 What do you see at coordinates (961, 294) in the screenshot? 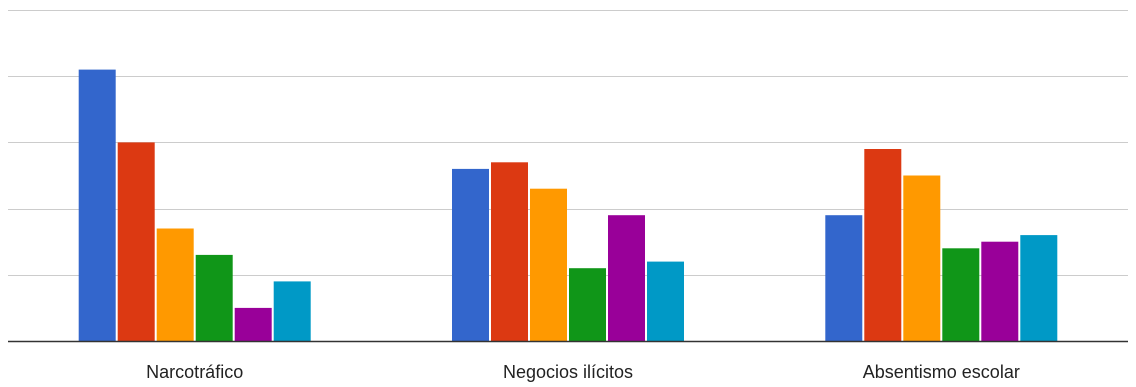
I see `bar-cat3-series4` at bounding box center [961, 294].